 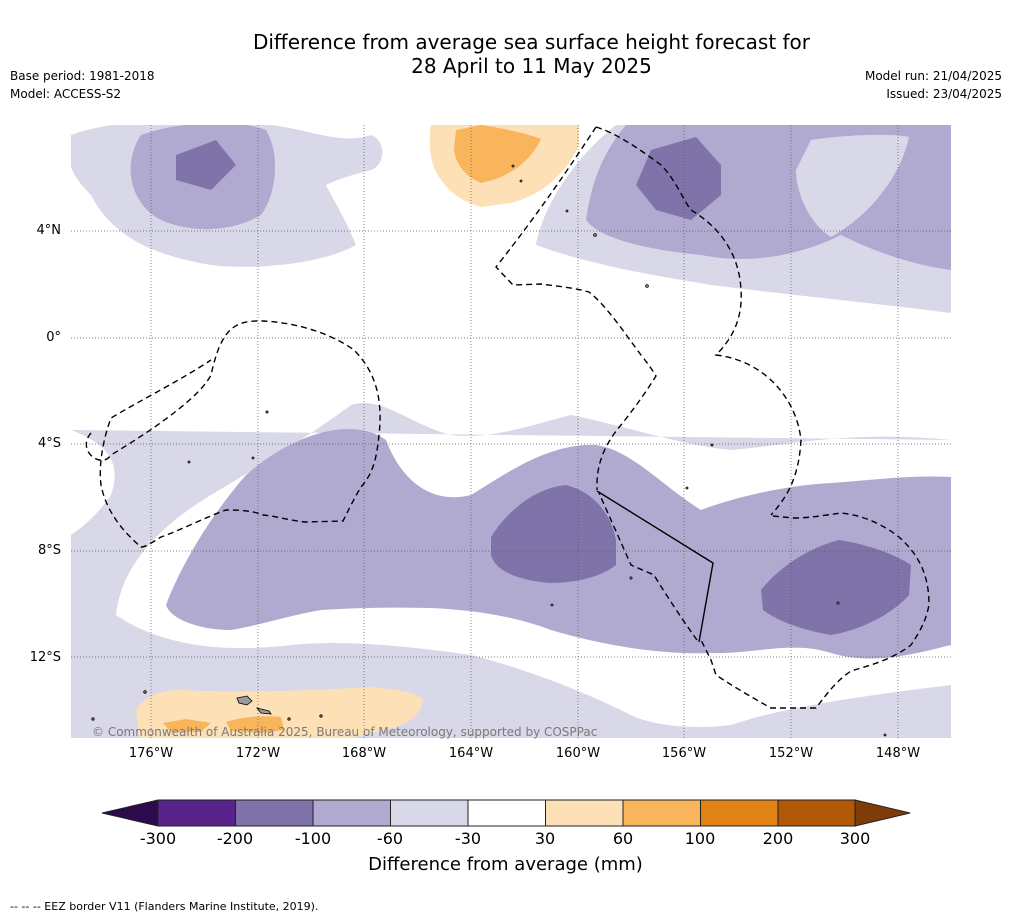 What do you see at coordinates (778, 838) in the screenshot?
I see `colorbar-tick: 200` at bounding box center [778, 838].